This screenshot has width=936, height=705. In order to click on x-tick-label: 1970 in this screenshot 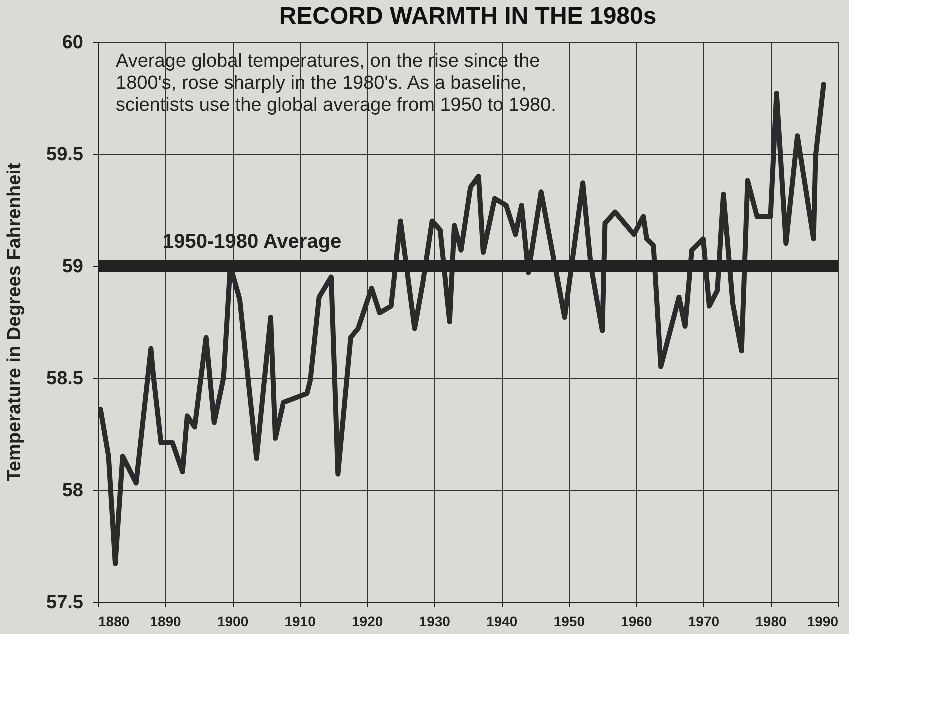, I will do `click(704, 622)`.